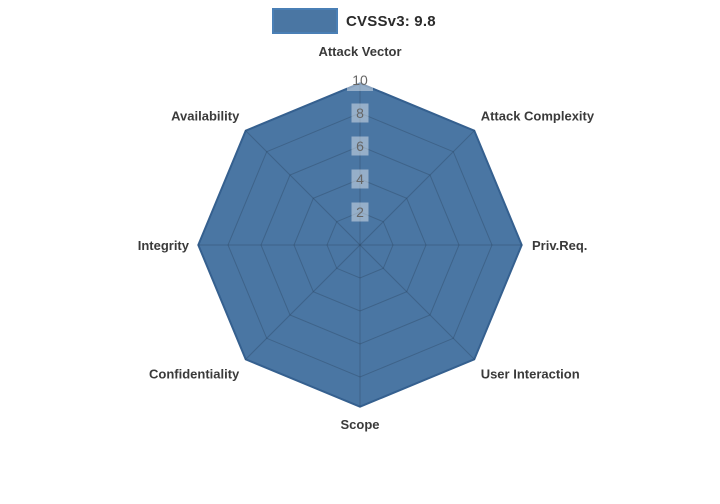 Image resolution: width=720 pixels, height=504 pixels. I want to click on grid-ring, so click(360, 245).